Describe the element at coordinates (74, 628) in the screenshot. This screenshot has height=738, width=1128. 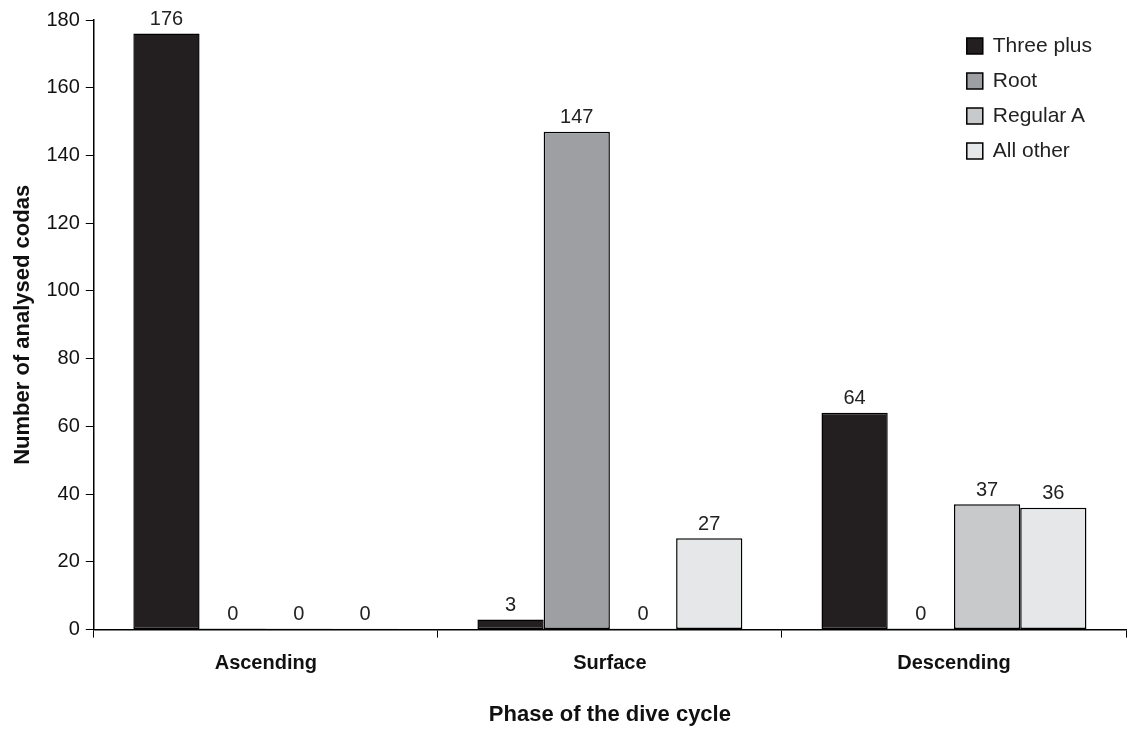
I see `y-tick-label: 0` at that location.